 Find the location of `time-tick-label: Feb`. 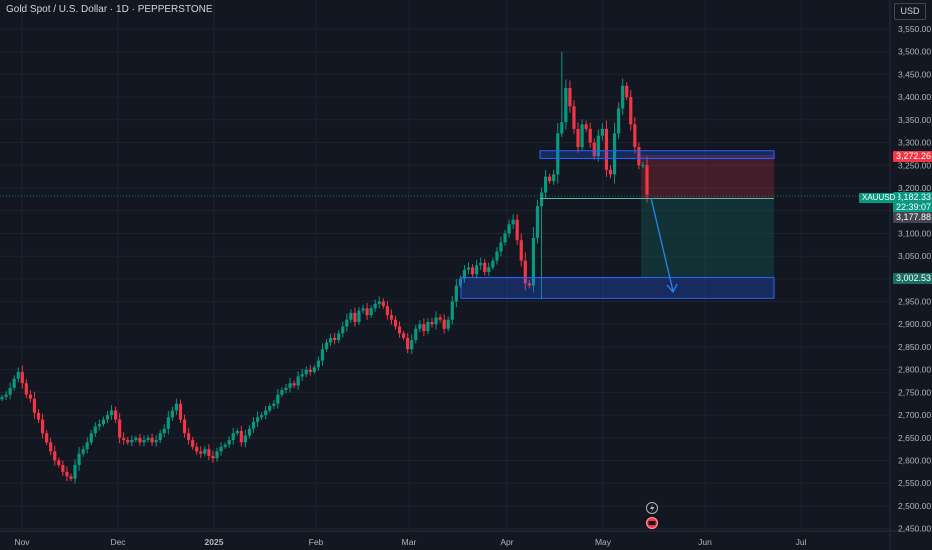

time-tick-label: Feb is located at coordinates (316, 542).